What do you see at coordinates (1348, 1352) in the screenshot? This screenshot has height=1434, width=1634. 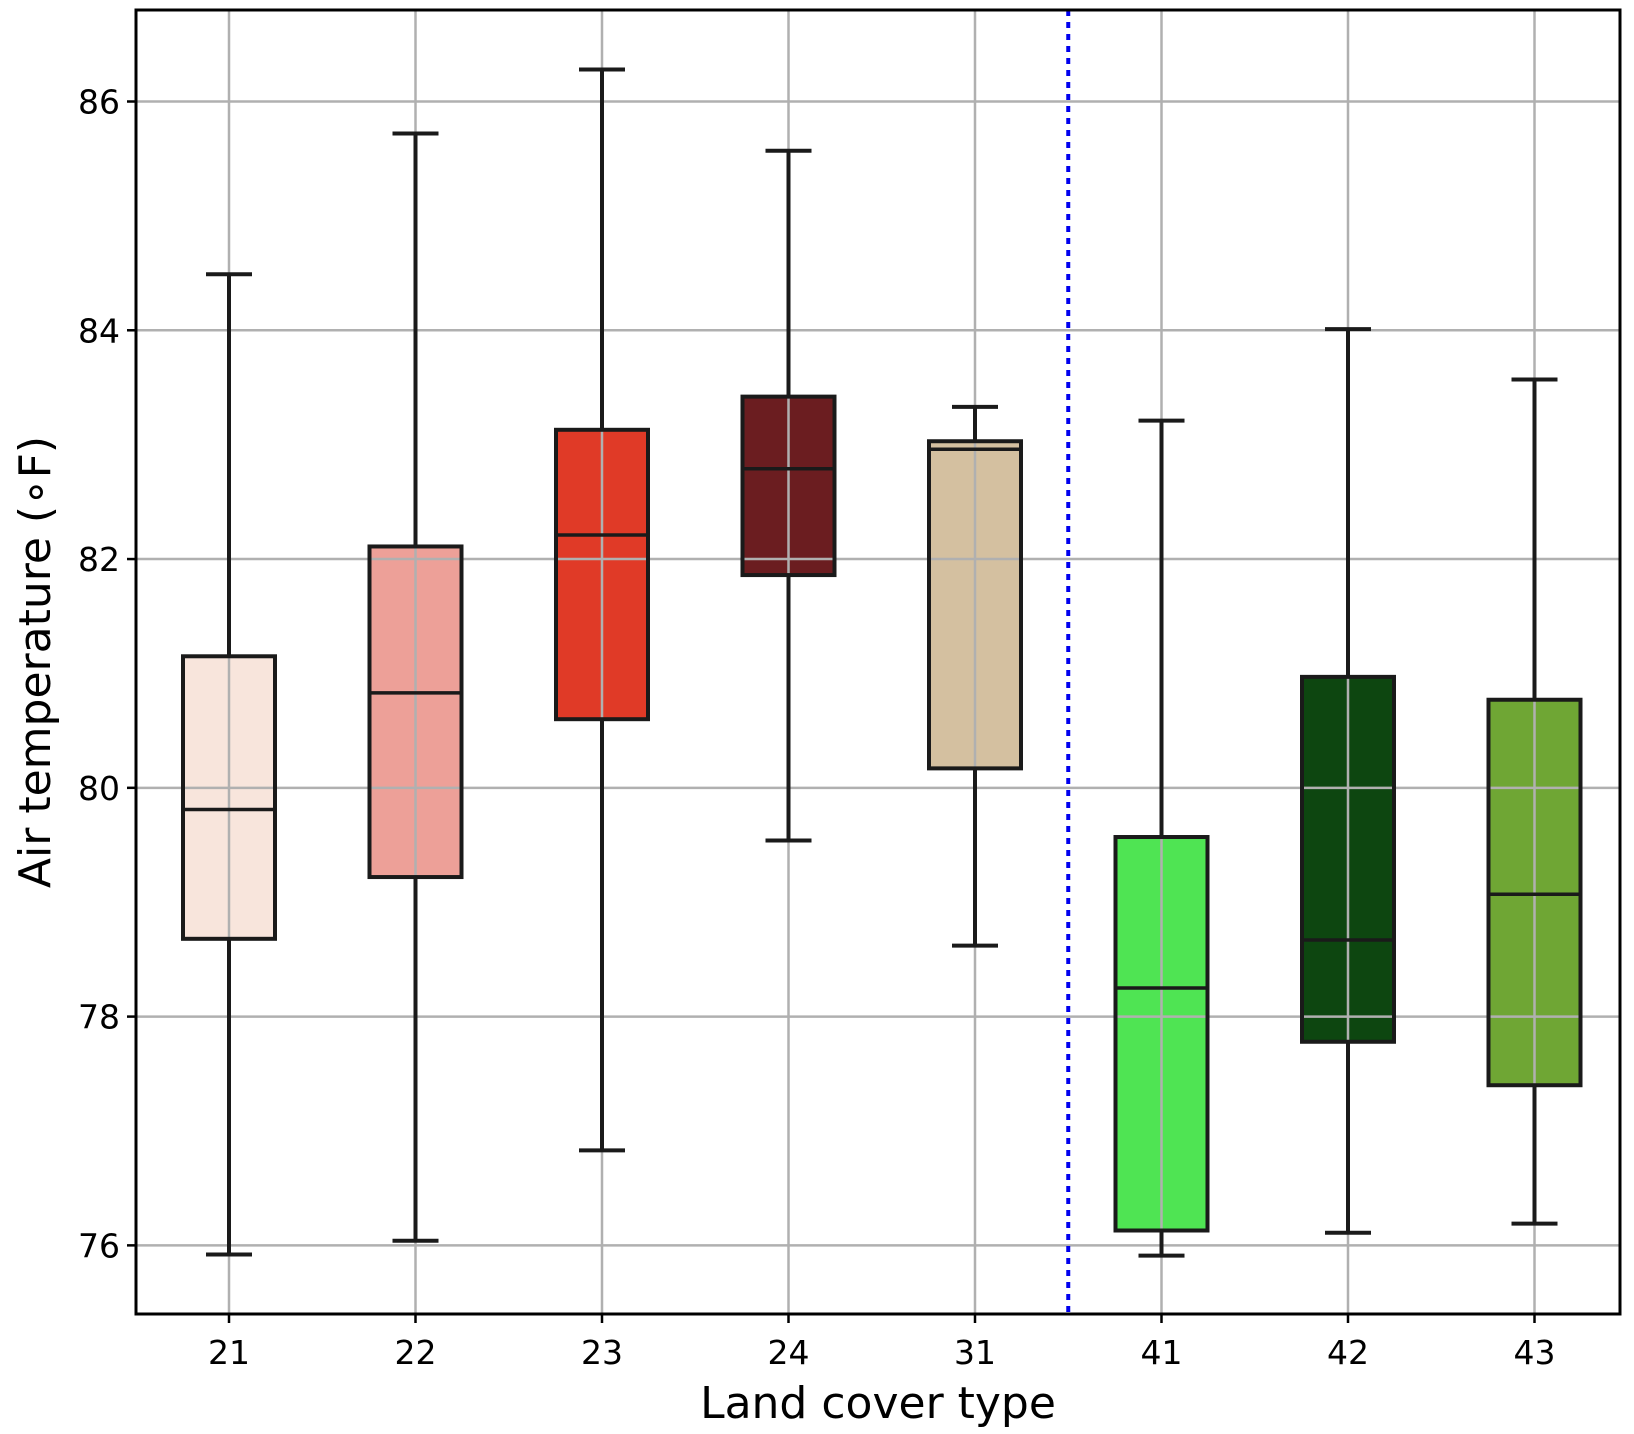 I see `x-tick-label: 42` at bounding box center [1348, 1352].